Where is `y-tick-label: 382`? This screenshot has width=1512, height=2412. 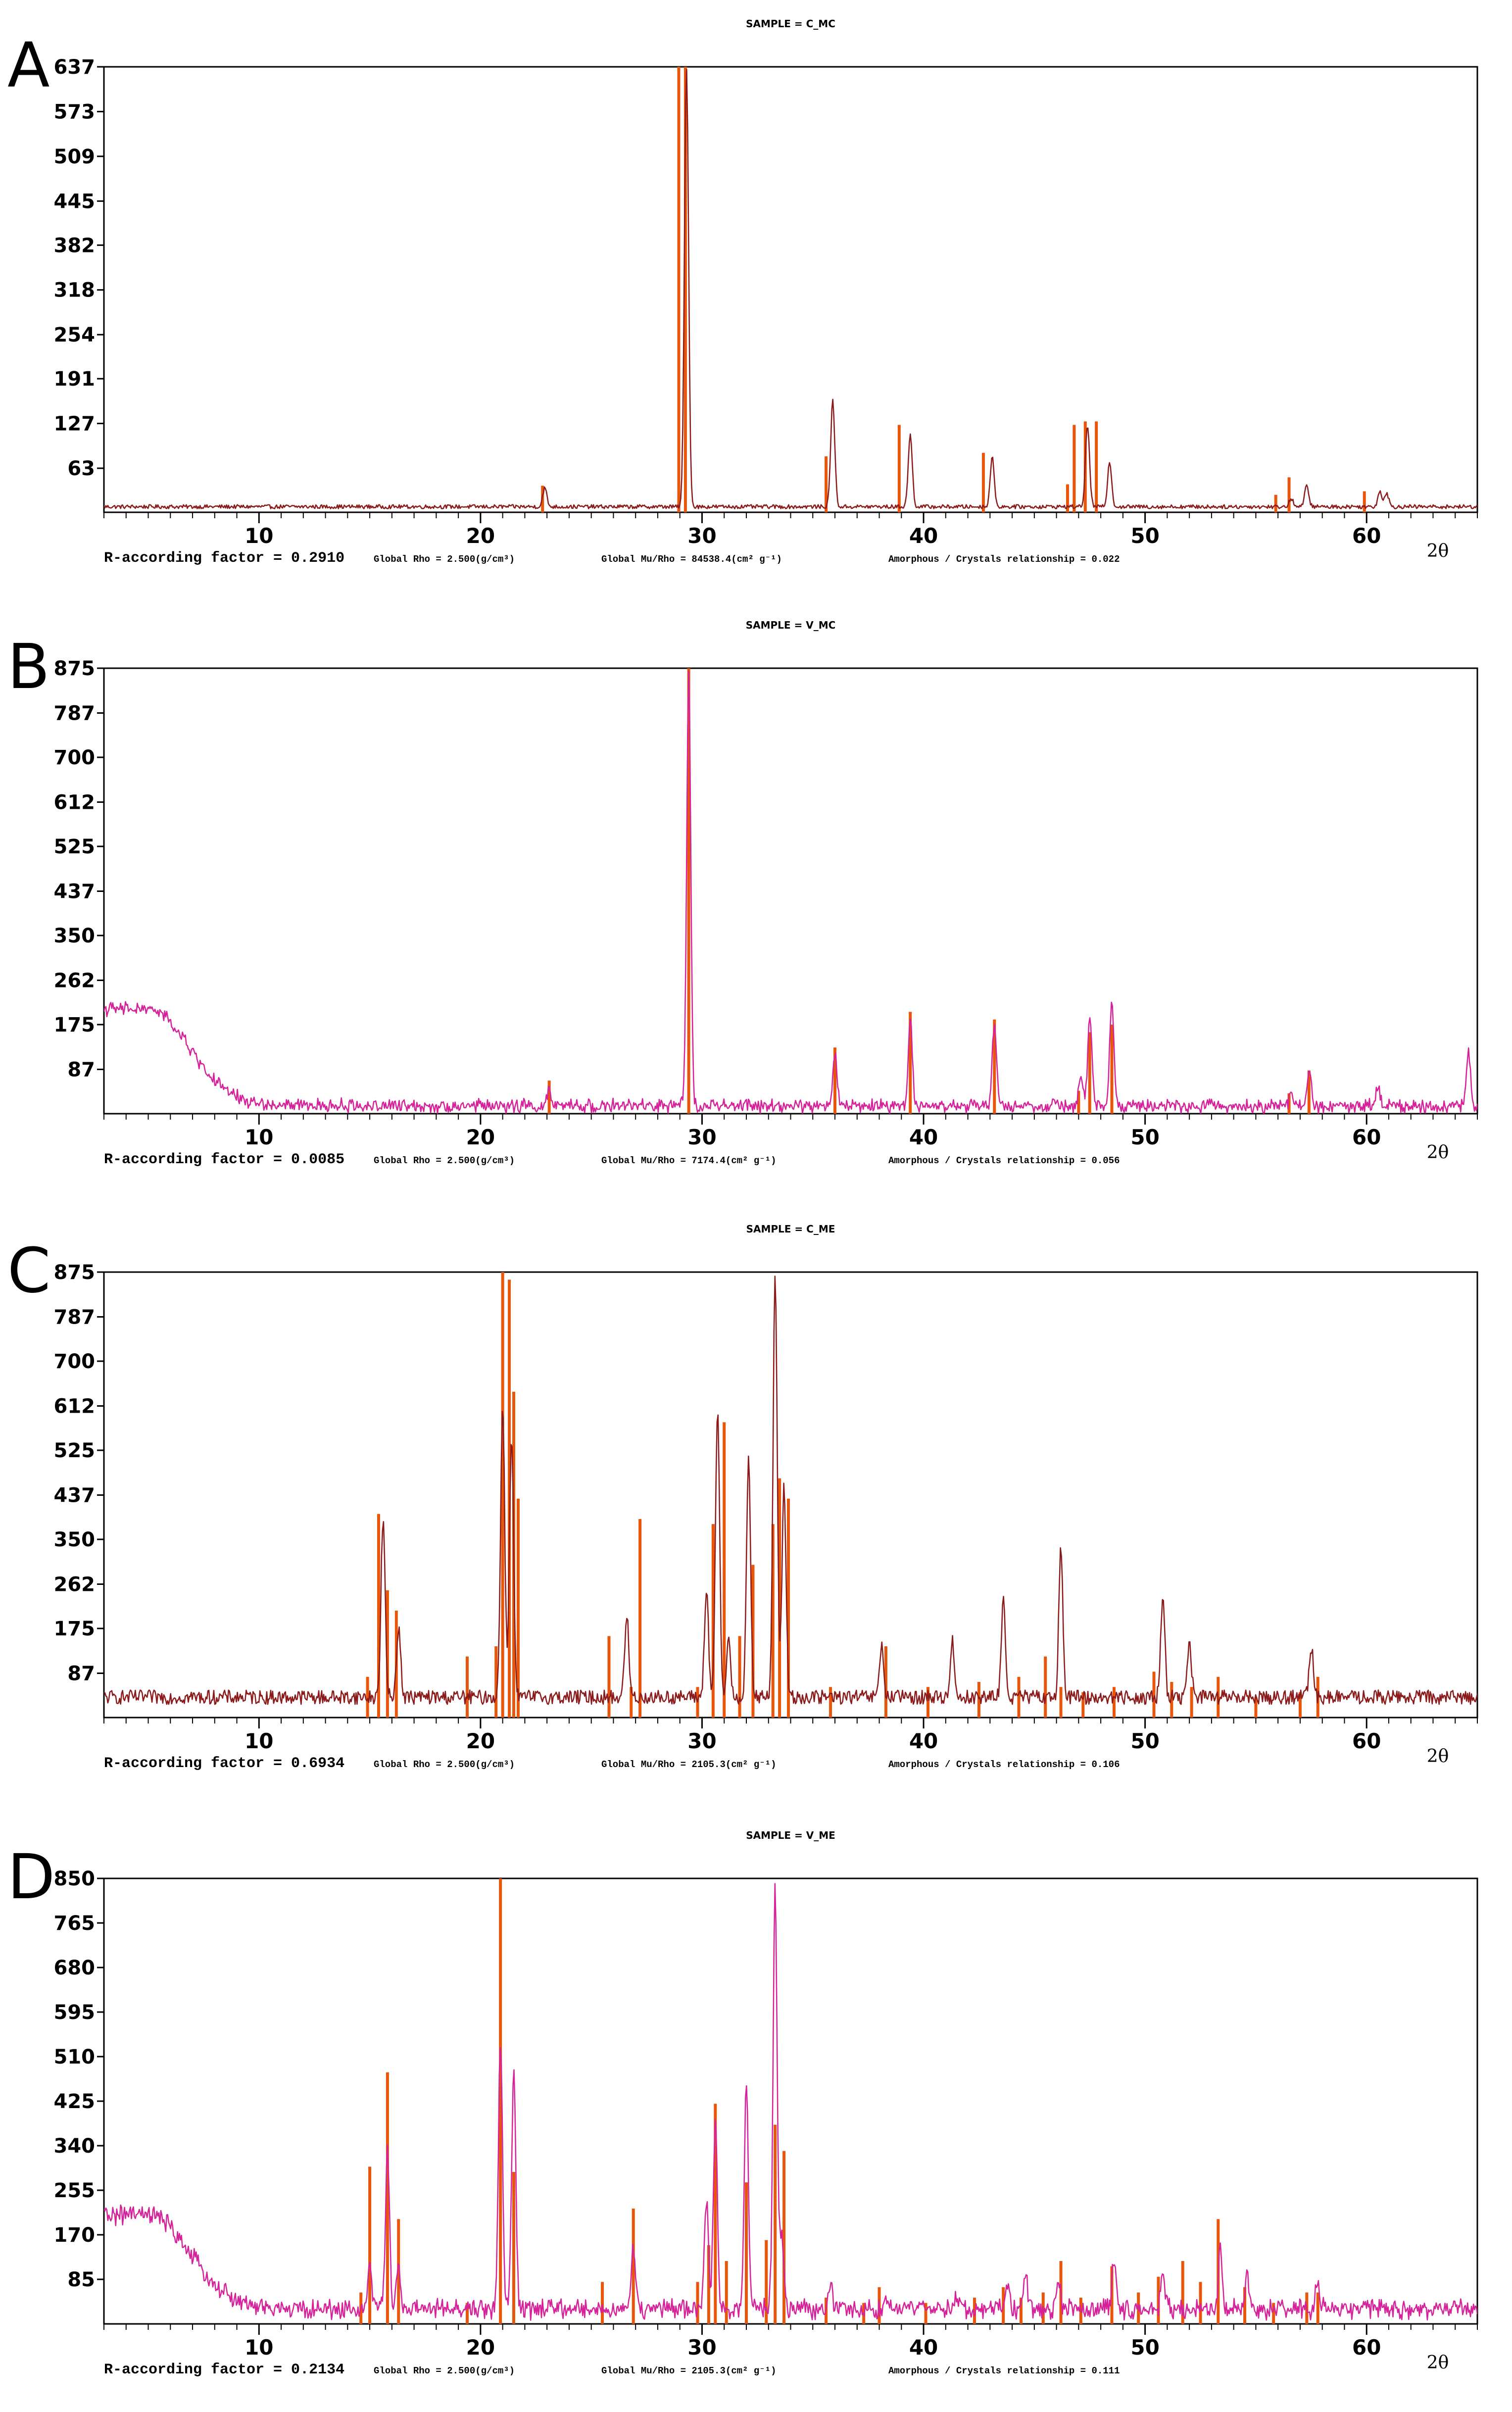 y-tick-label: 382 is located at coordinates (75, 246).